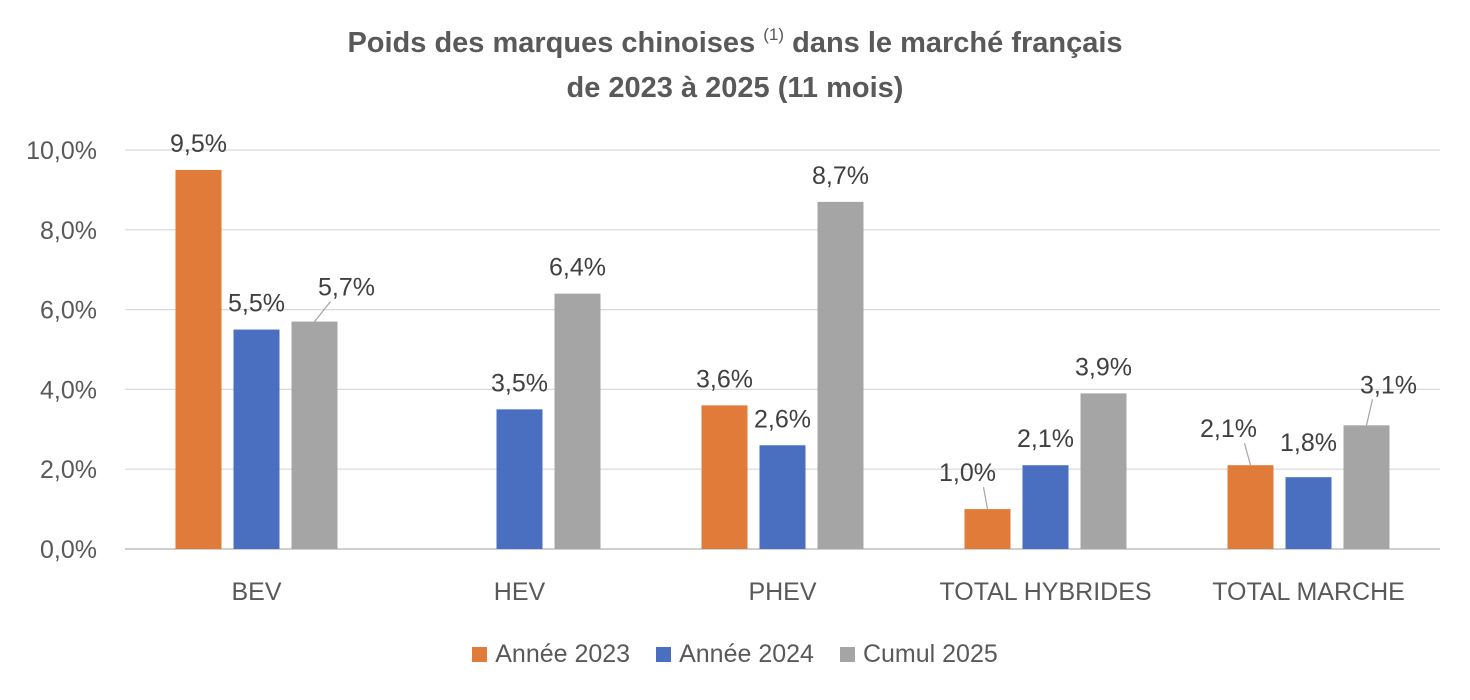  What do you see at coordinates (1045, 592) in the screenshot?
I see `x-tick-label: TOTAL HYBRIDES` at bounding box center [1045, 592].